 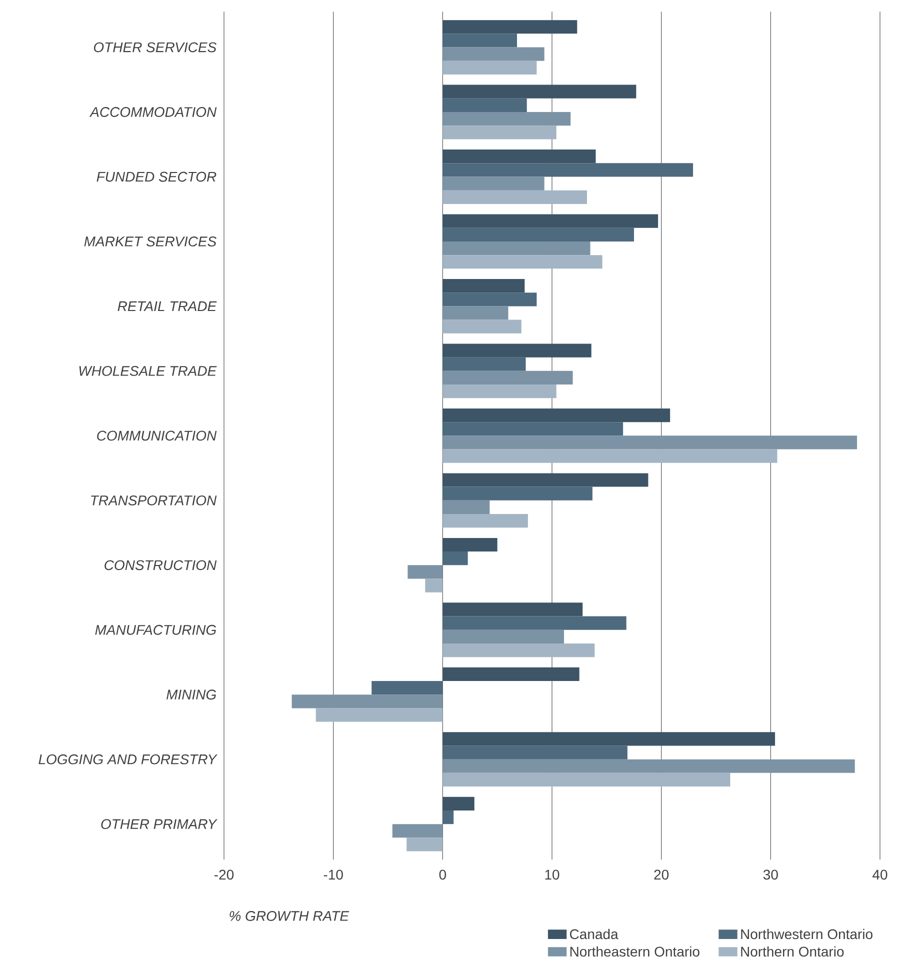 I want to click on x-tick-label: -20, so click(x=224, y=875).